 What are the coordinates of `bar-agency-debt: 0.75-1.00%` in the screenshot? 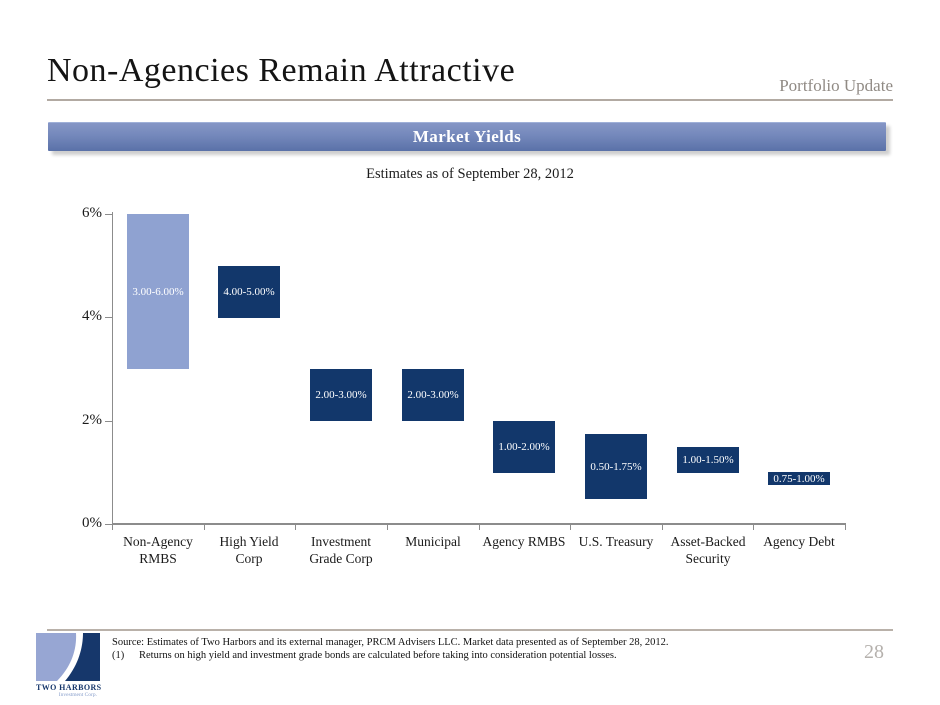 It's located at (799, 478).